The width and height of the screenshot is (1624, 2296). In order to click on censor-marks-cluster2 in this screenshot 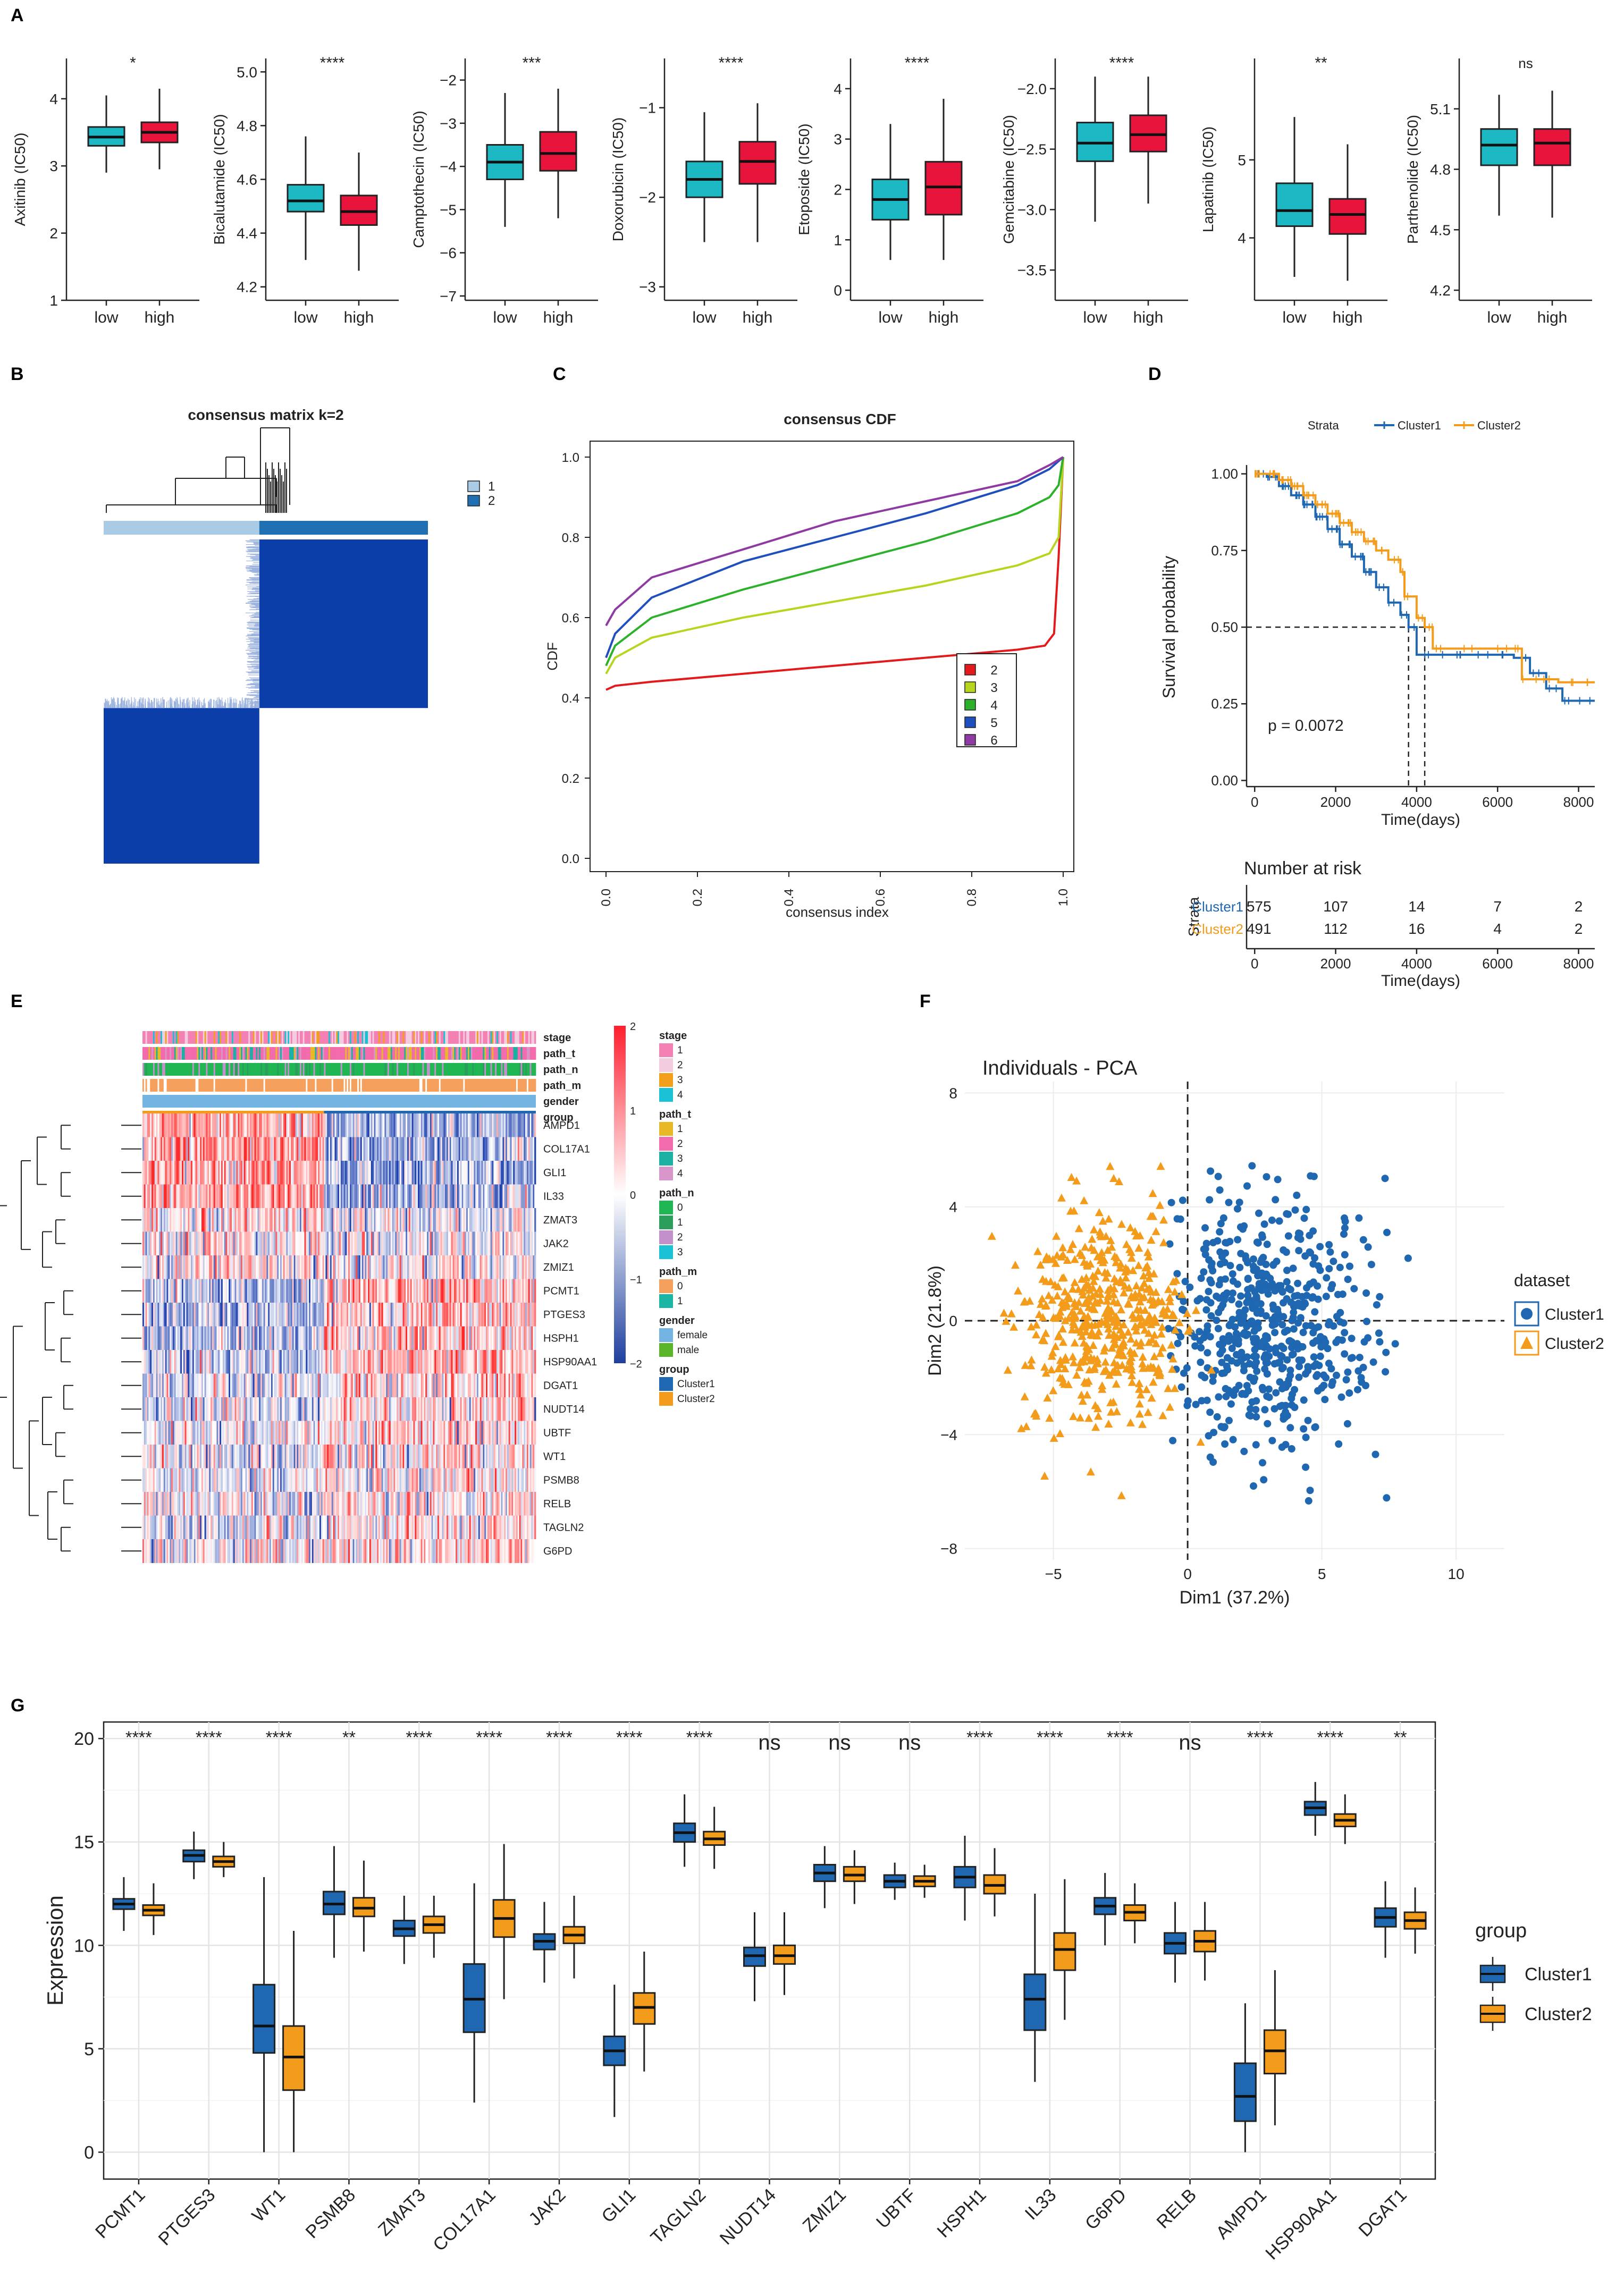, I will do `click(1421, 578)`.